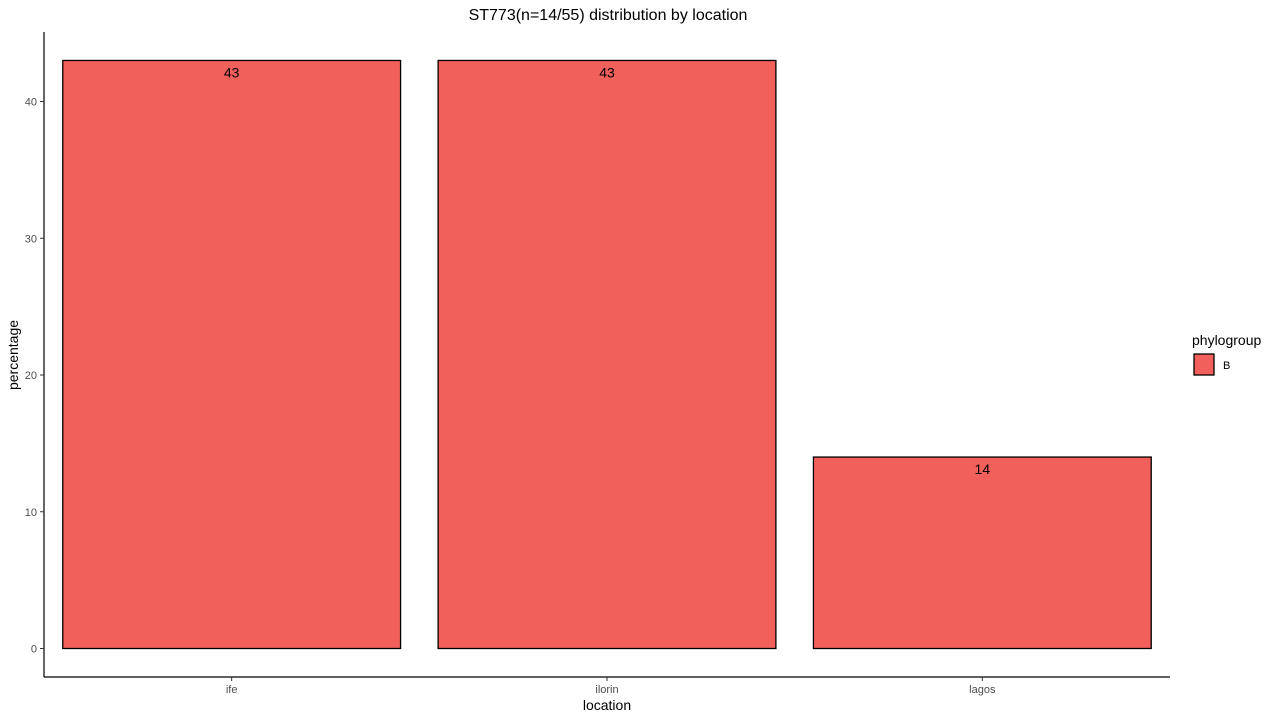 The image size is (1280, 720). Describe the element at coordinates (1226, 340) in the screenshot. I see `legend-title: phylogroup` at that location.